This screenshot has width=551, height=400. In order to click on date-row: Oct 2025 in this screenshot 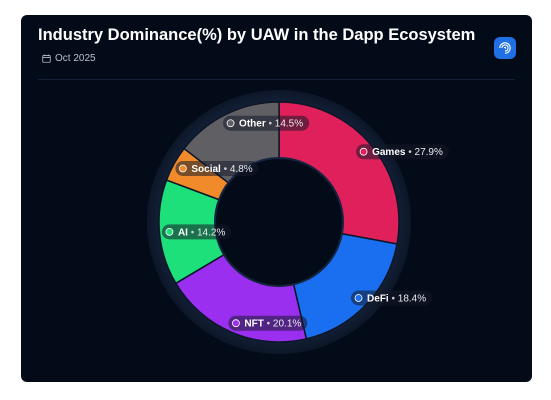, I will do `click(69, 58)`.